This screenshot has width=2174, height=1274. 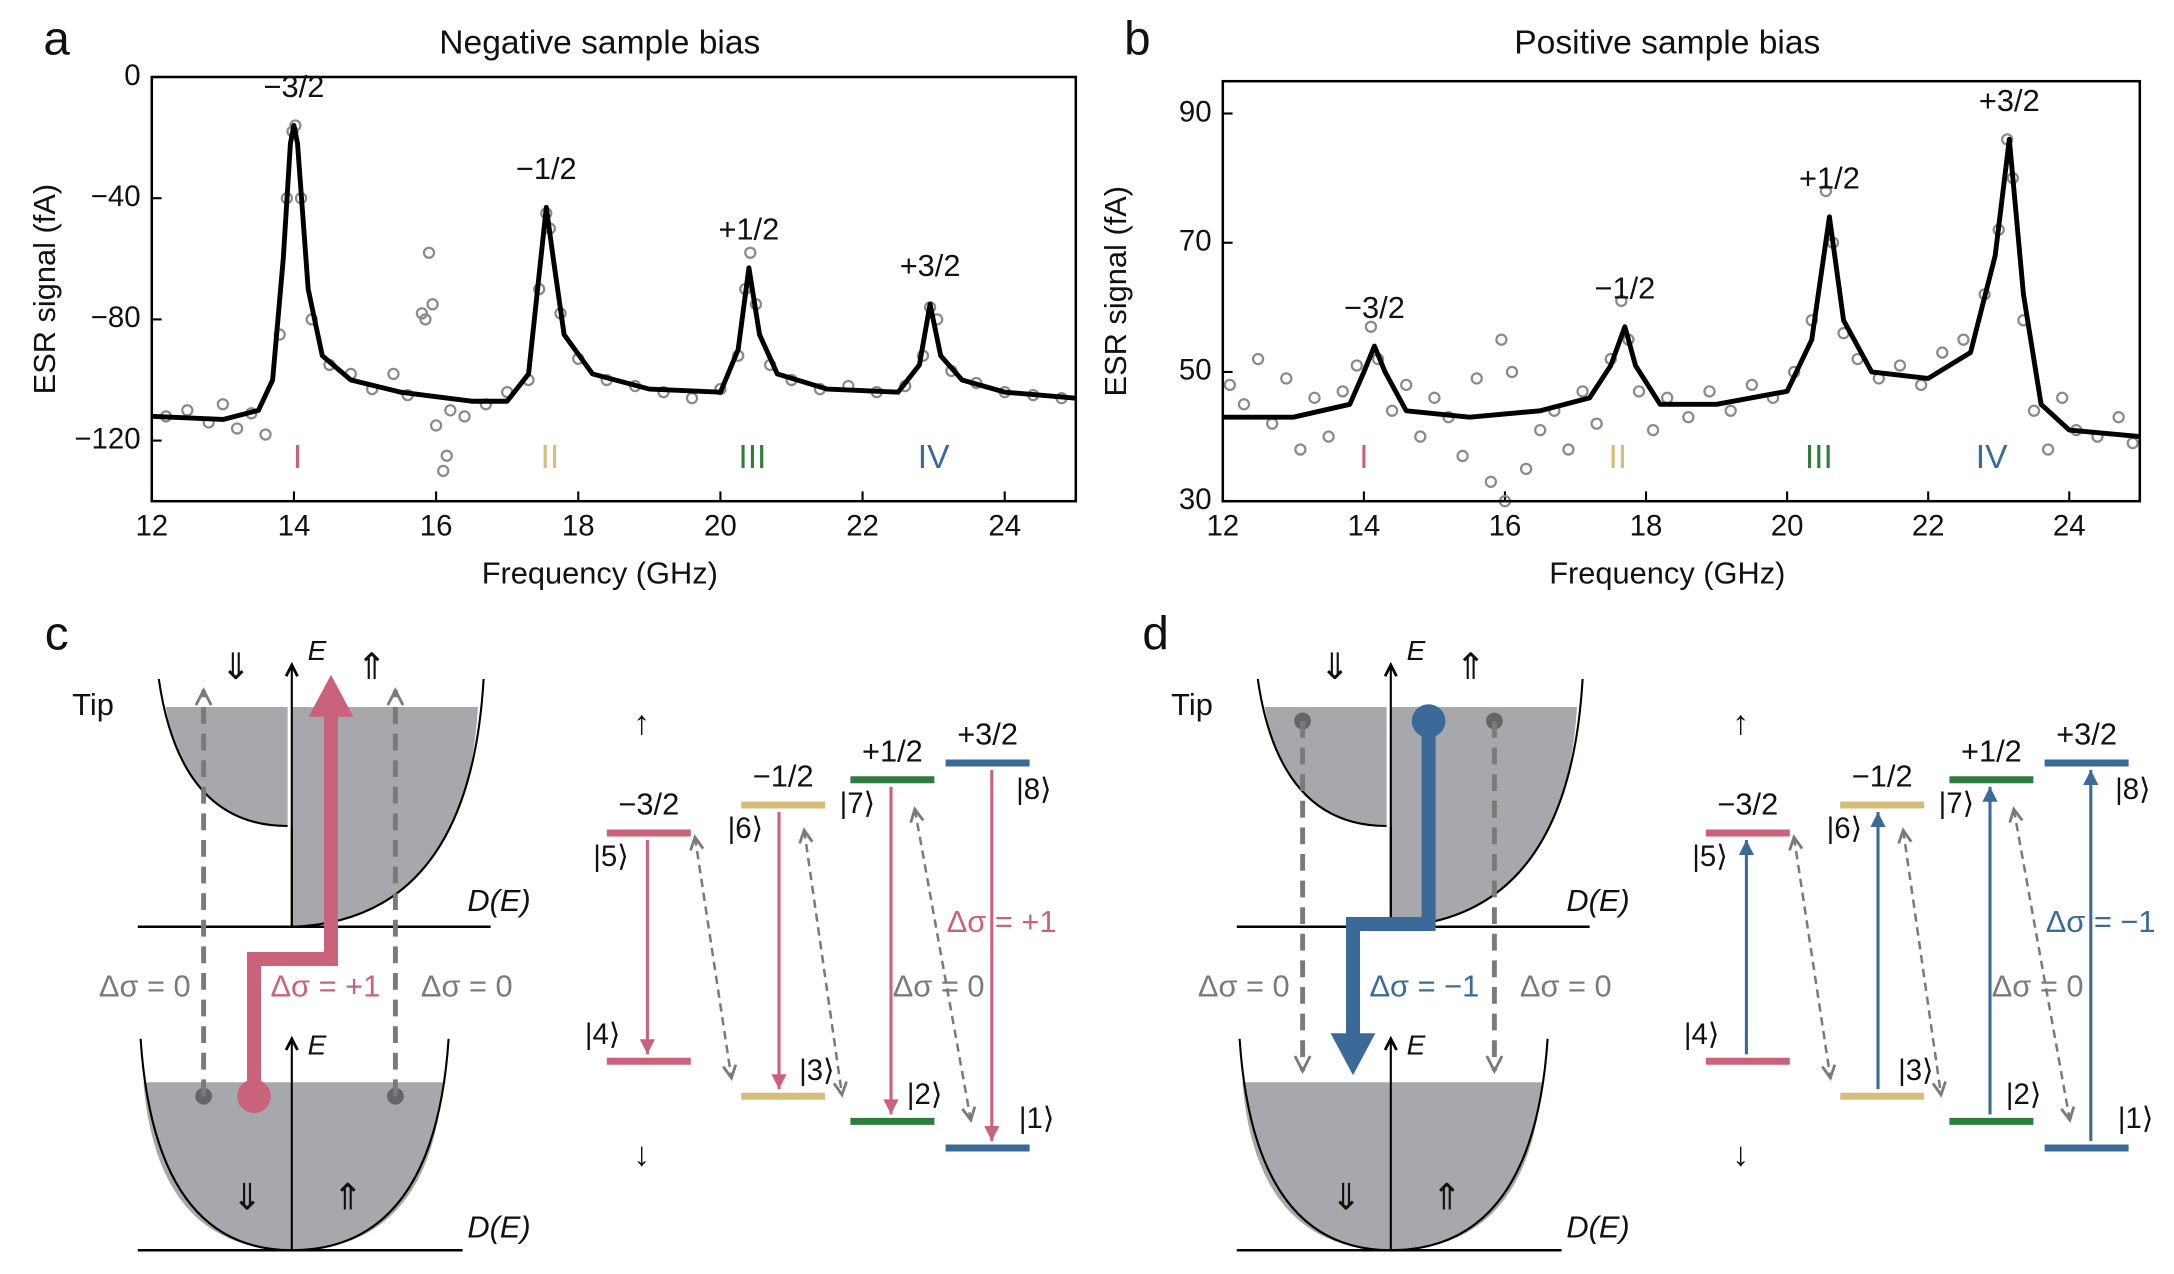 What do you see at coordinates (610, 856) in the screenshot?
I see `state-label: |5⟩` at bounding box center [610, 856].